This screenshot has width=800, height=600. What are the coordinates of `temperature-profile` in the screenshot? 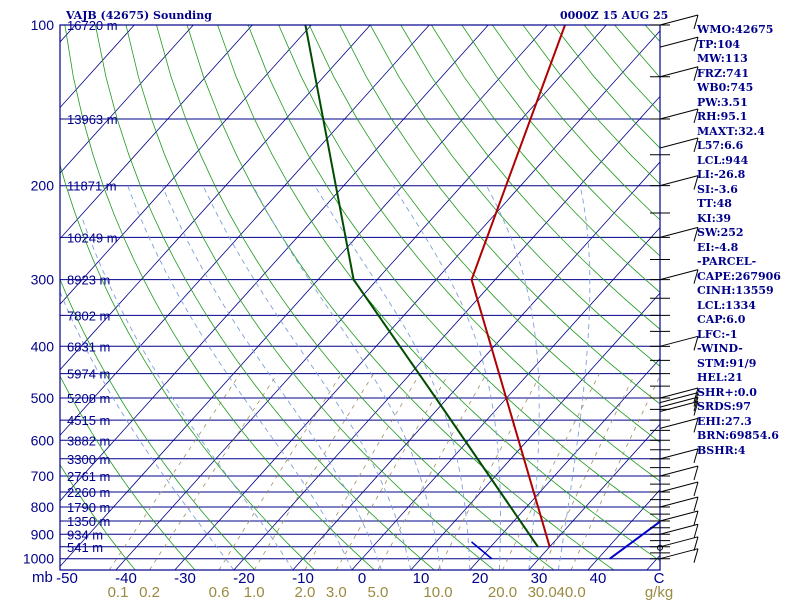 It's located at (518, 286).